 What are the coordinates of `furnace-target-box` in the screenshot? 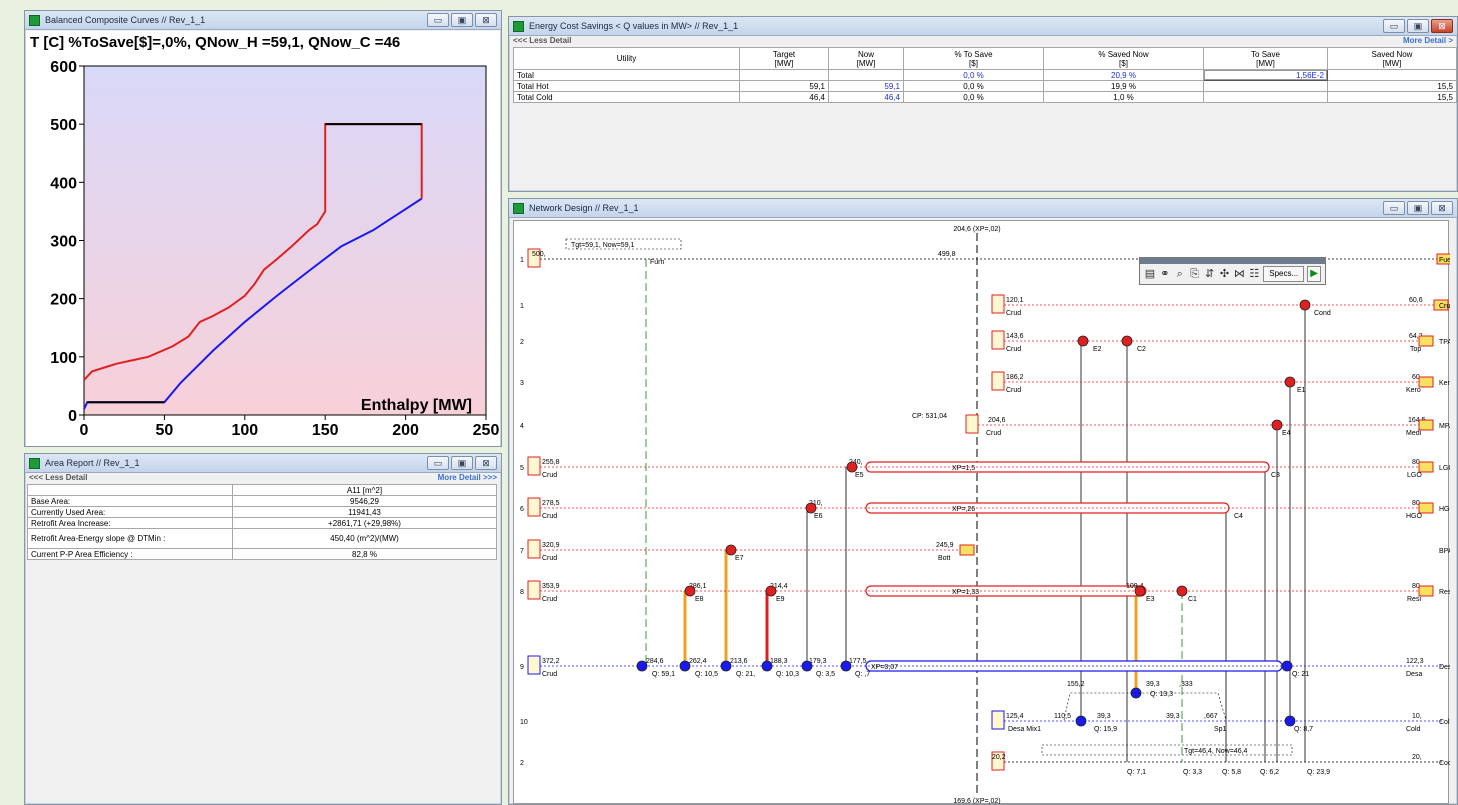 It's located at (623, 244).